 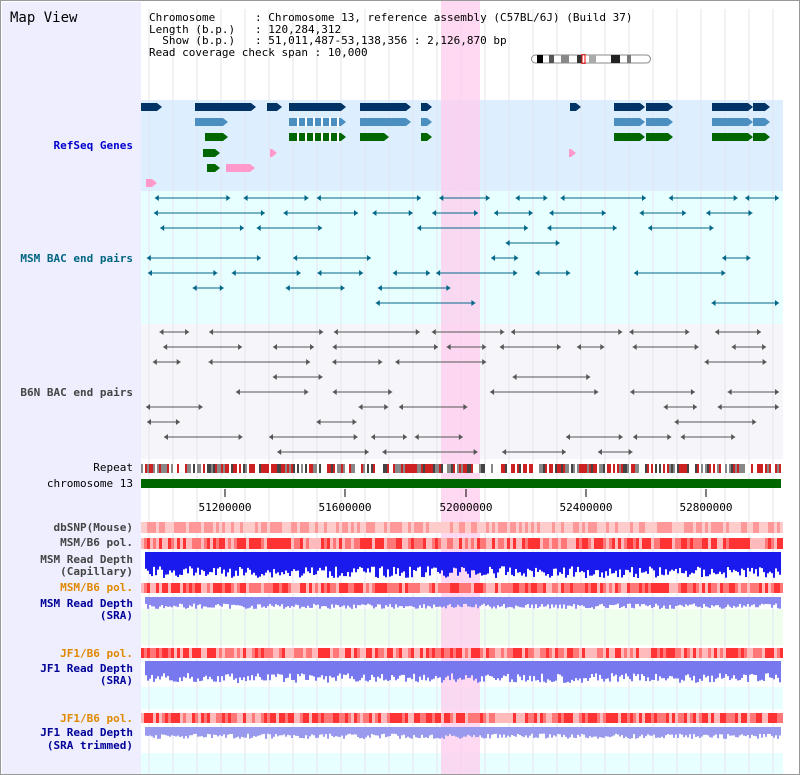 I want to click on track-label-repeat: Repeat, so click(x=113, y=467).